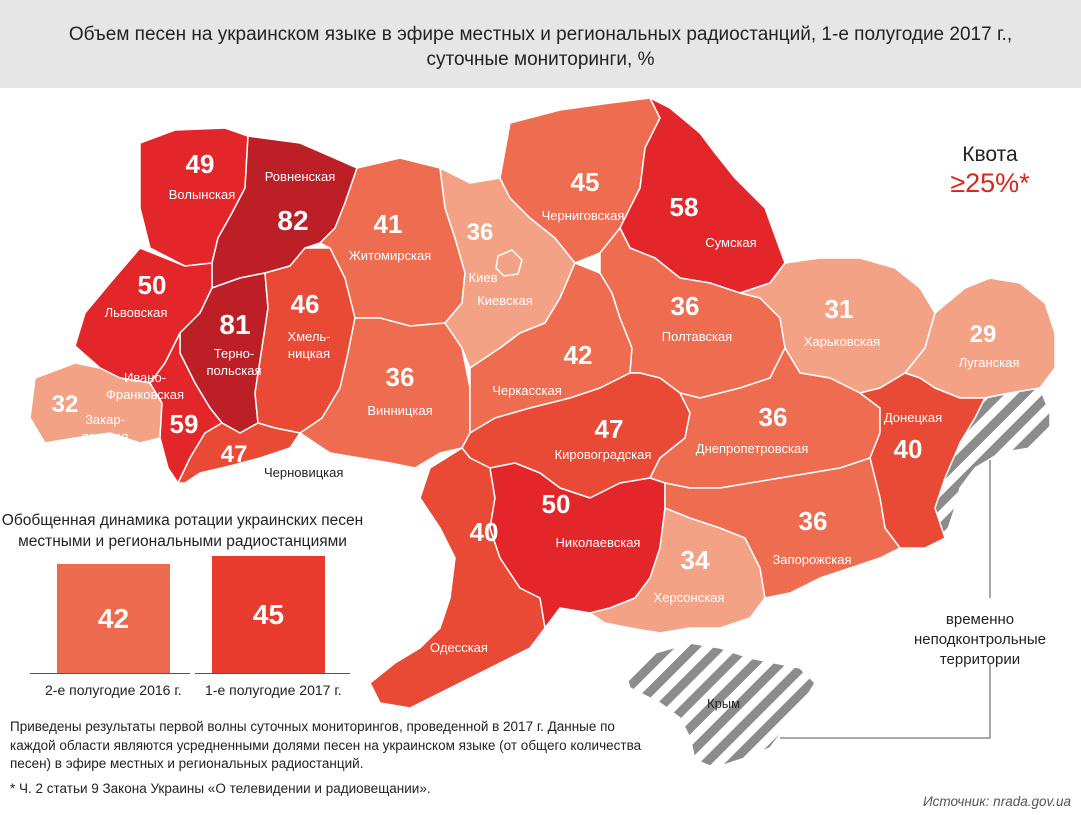 The height and width of the screenshot is (815, 1081). Describe the element at coordinates (202, 194) in the screenshot. I see `region-name-volynskaya: Волынская` at that location.